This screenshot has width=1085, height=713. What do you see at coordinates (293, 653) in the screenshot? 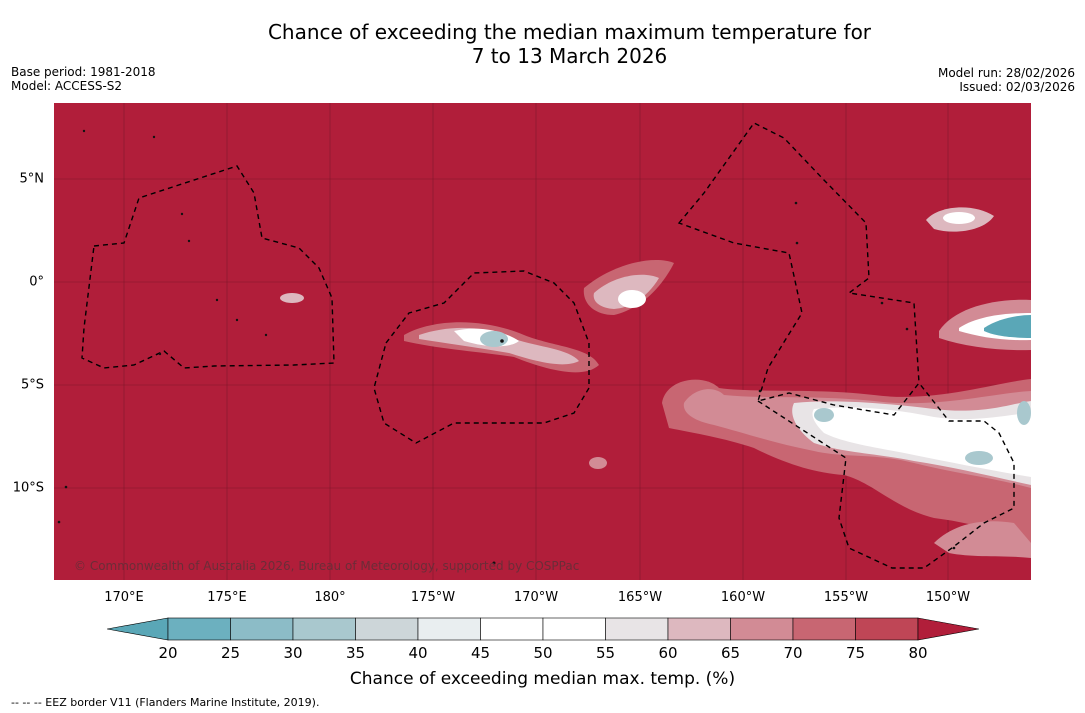
I see `colorbar-tick-label: 30` at bounding box center [293, 653].